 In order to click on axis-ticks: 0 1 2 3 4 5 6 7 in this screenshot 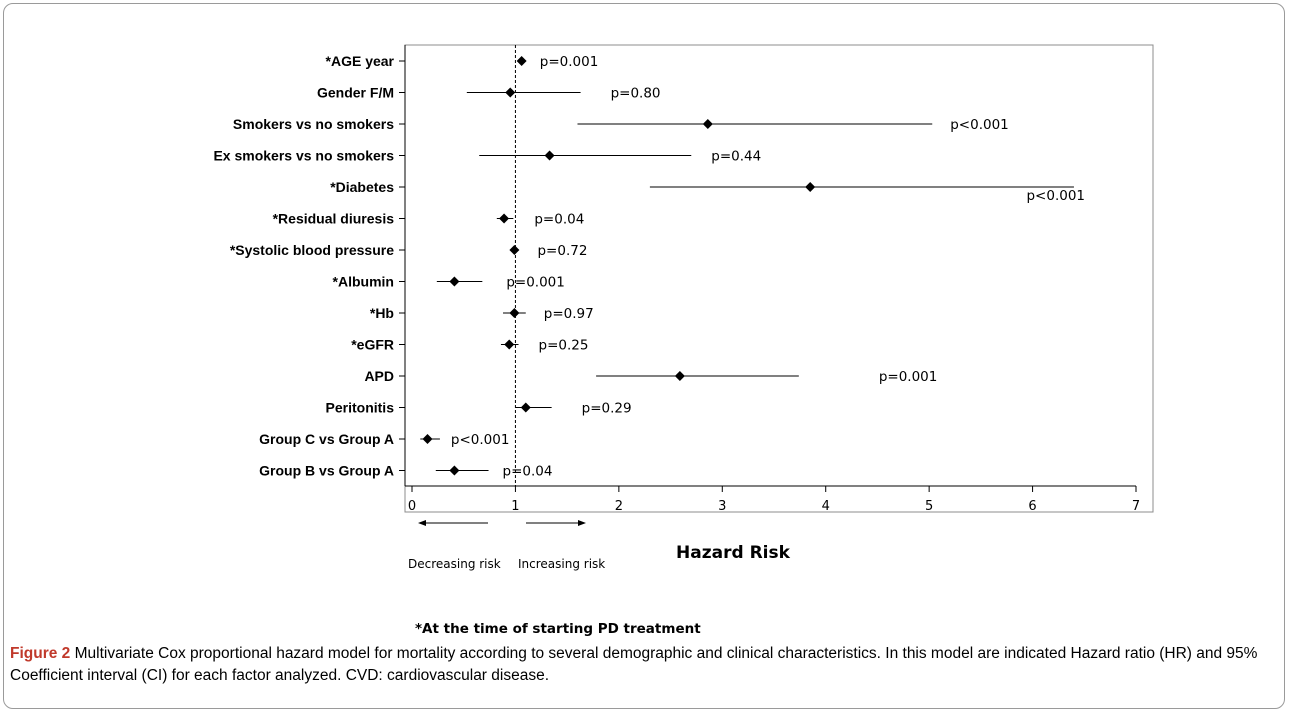, I will do `click(774, 500)`.